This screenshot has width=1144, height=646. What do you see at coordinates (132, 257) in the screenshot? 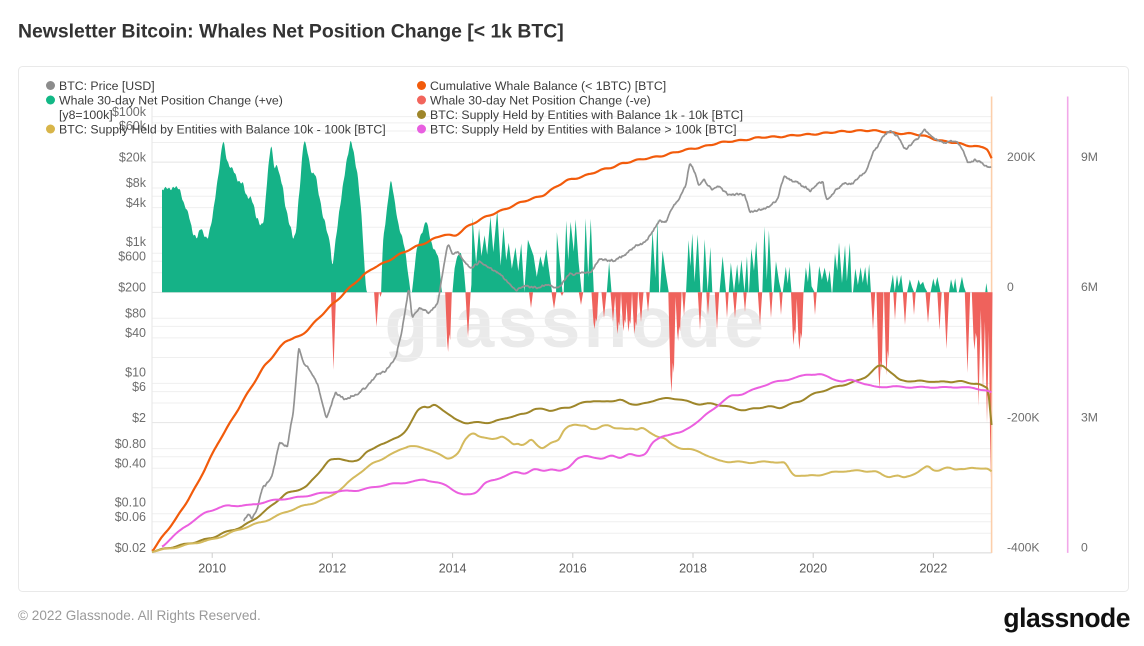
I see `svg-text: $600` at bounding box center [132, 257].